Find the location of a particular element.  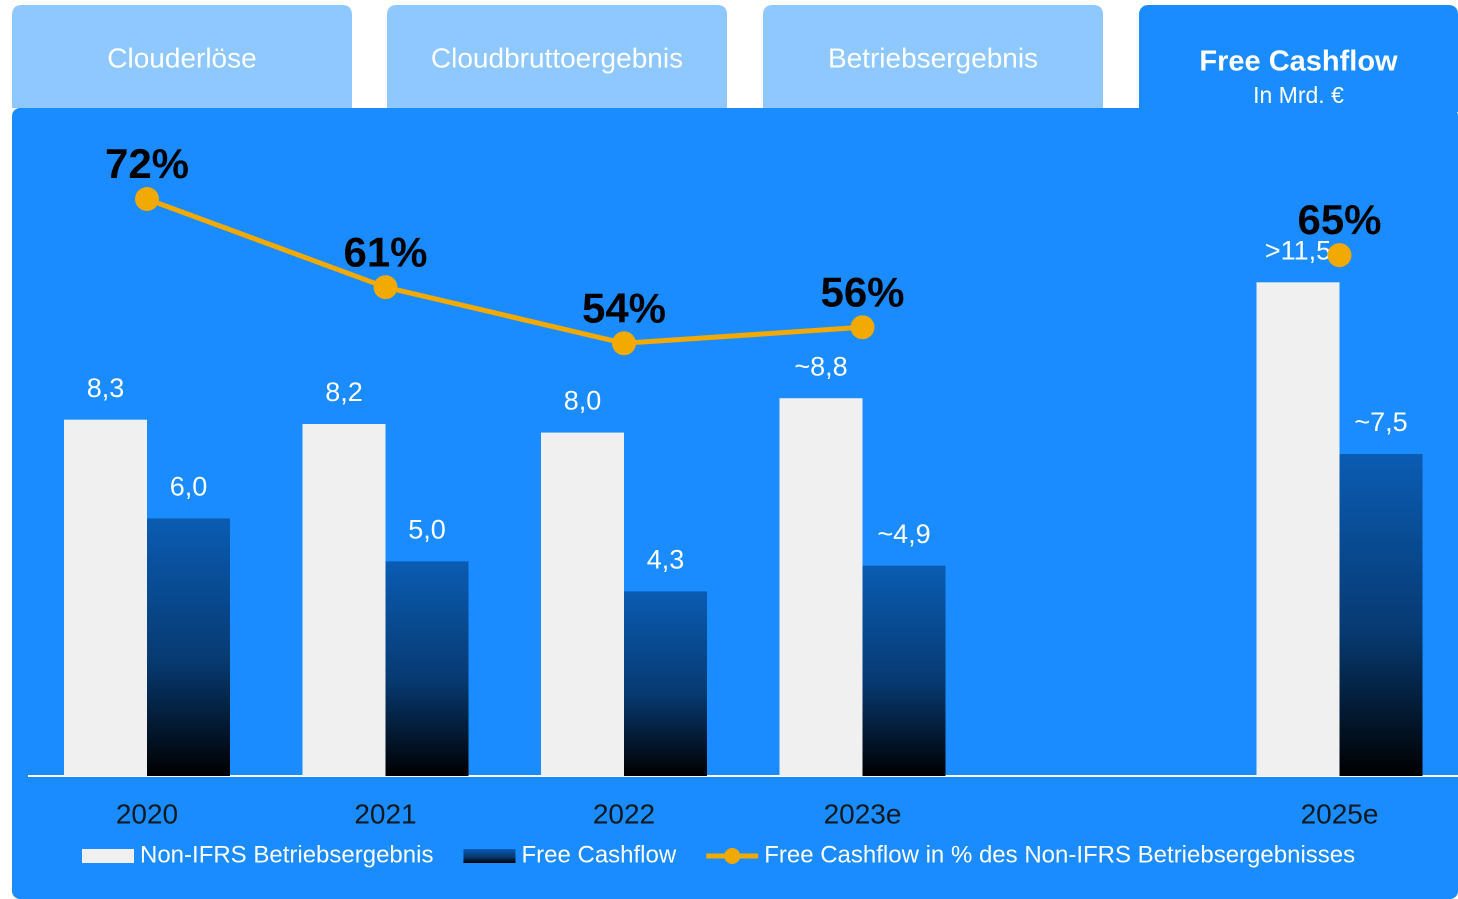

tab: Betriebsergebnis is located at coordinates (933, 56).